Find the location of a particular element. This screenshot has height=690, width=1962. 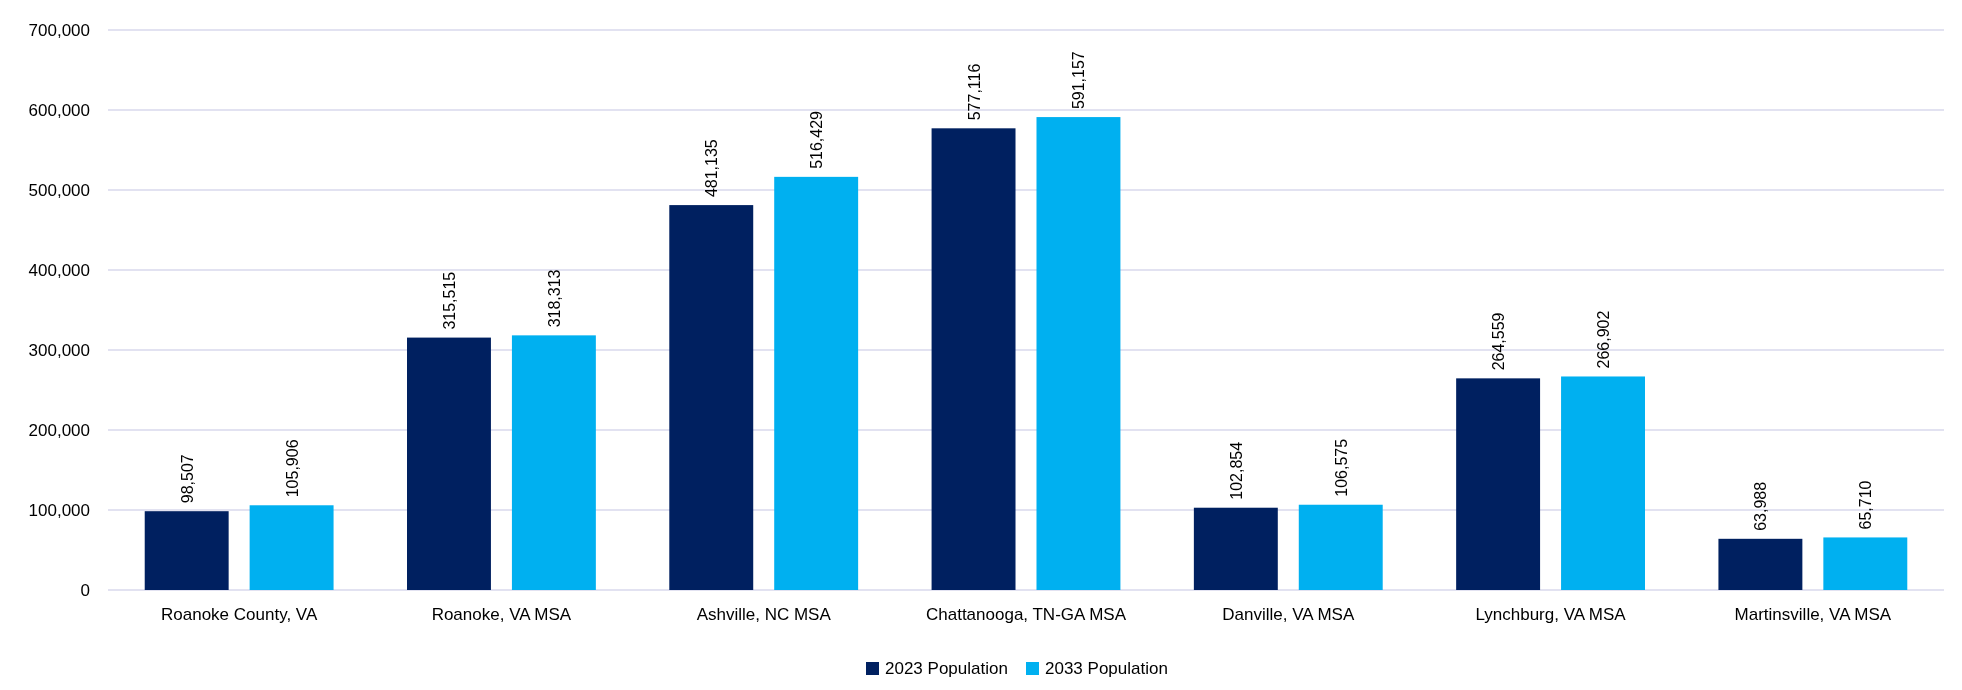

data-label: 591,157 is located at coordinates (1079, 80).